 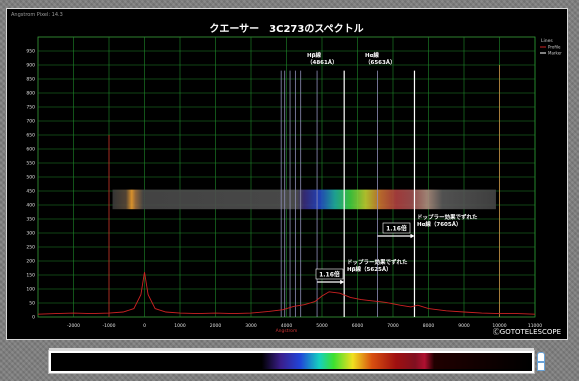 I want to click on y-tick-label: 800, so click(x=30, y=94).